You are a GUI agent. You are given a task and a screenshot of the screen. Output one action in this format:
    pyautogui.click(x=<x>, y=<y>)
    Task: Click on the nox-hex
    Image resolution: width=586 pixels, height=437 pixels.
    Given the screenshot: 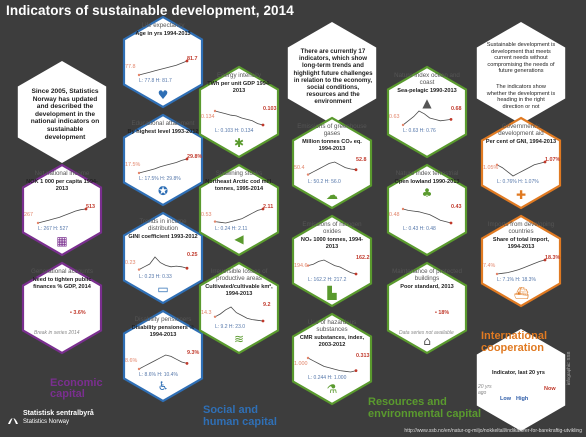 What is the action you would take?
    pyautogui.click(x=332, y=261)
    